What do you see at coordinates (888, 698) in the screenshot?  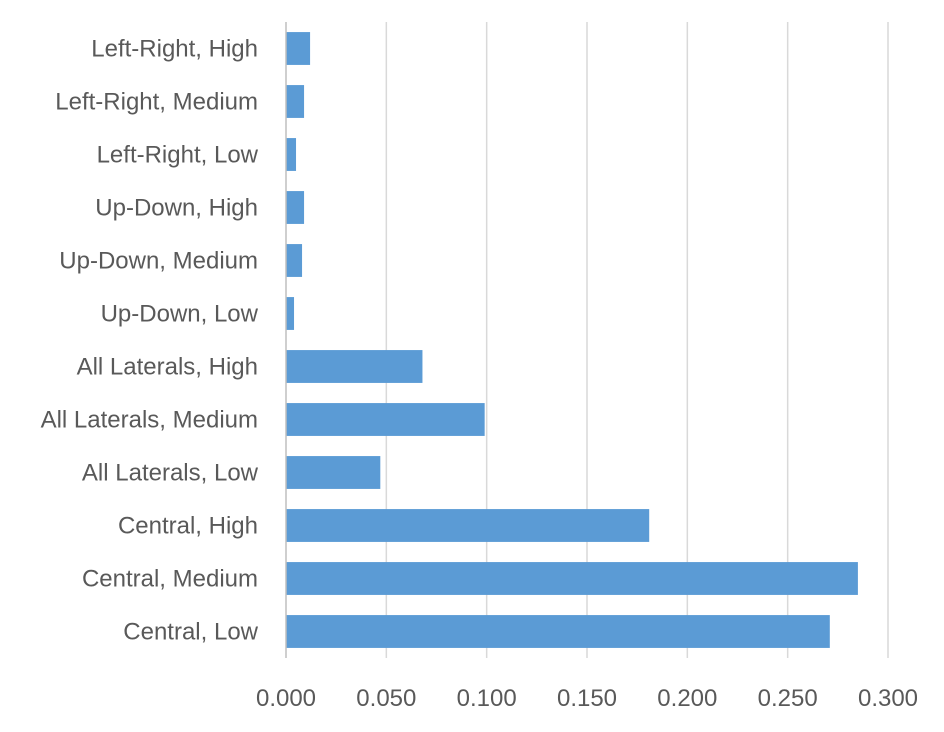 I see `x-tick-label: 0.300` at bounding box center [888, 698].